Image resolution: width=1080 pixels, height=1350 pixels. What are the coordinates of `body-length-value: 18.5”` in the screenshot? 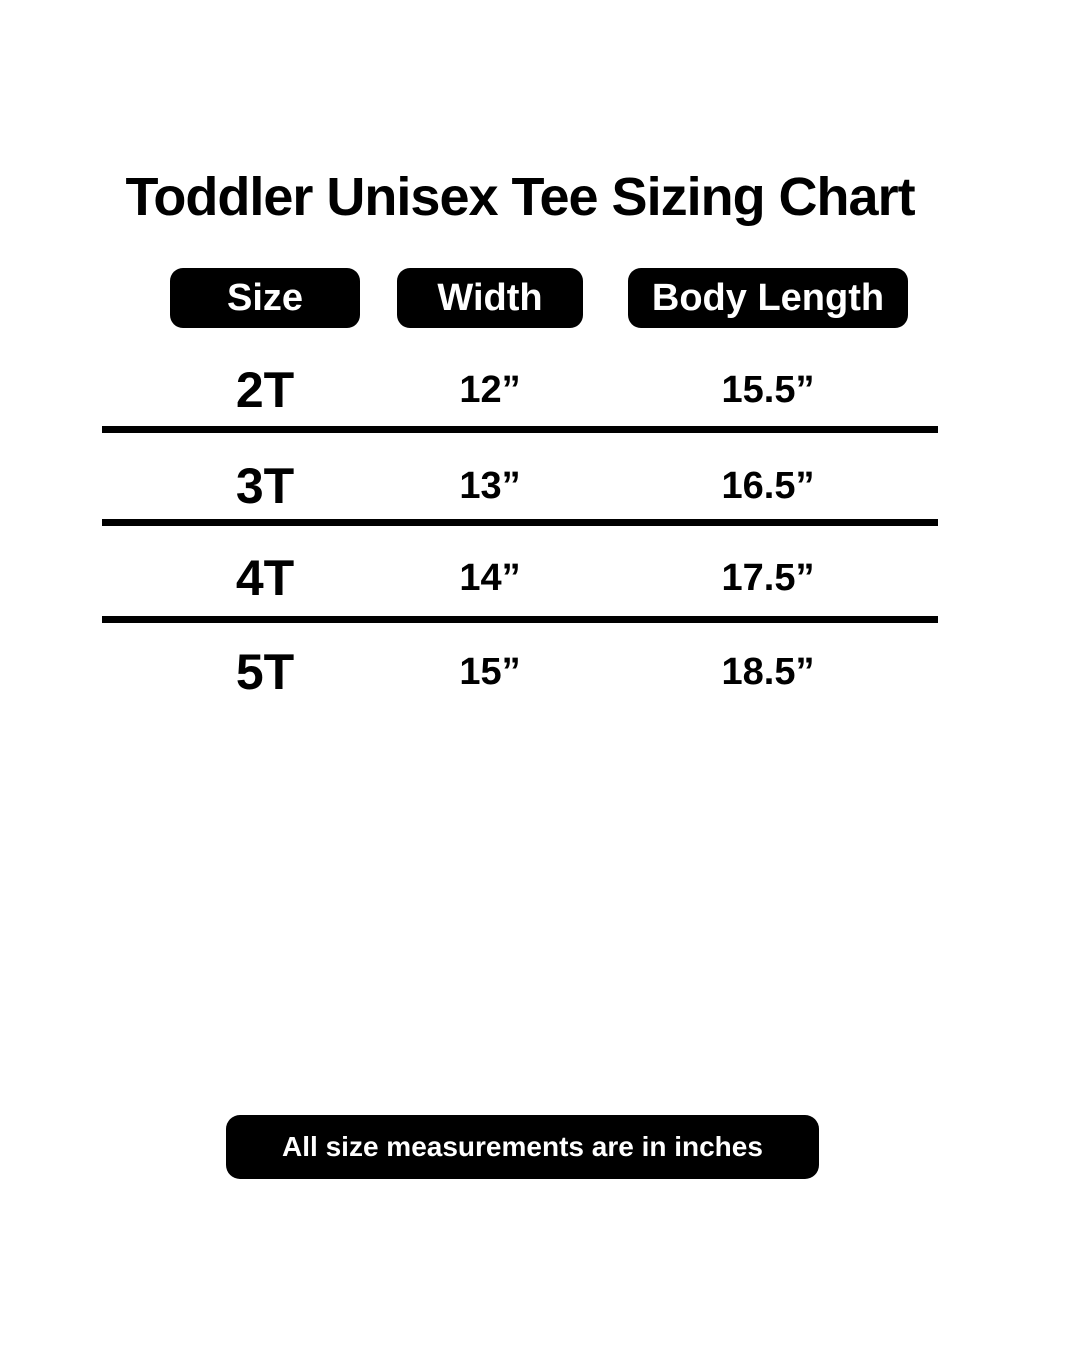 It's located at (768, 672).